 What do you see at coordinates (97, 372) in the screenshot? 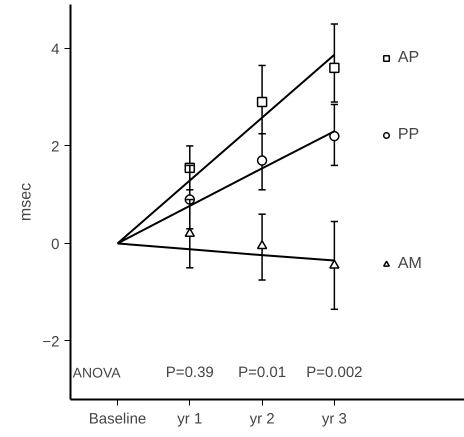
I see `annotation: ANOVA` at bounding box center [97, 372].